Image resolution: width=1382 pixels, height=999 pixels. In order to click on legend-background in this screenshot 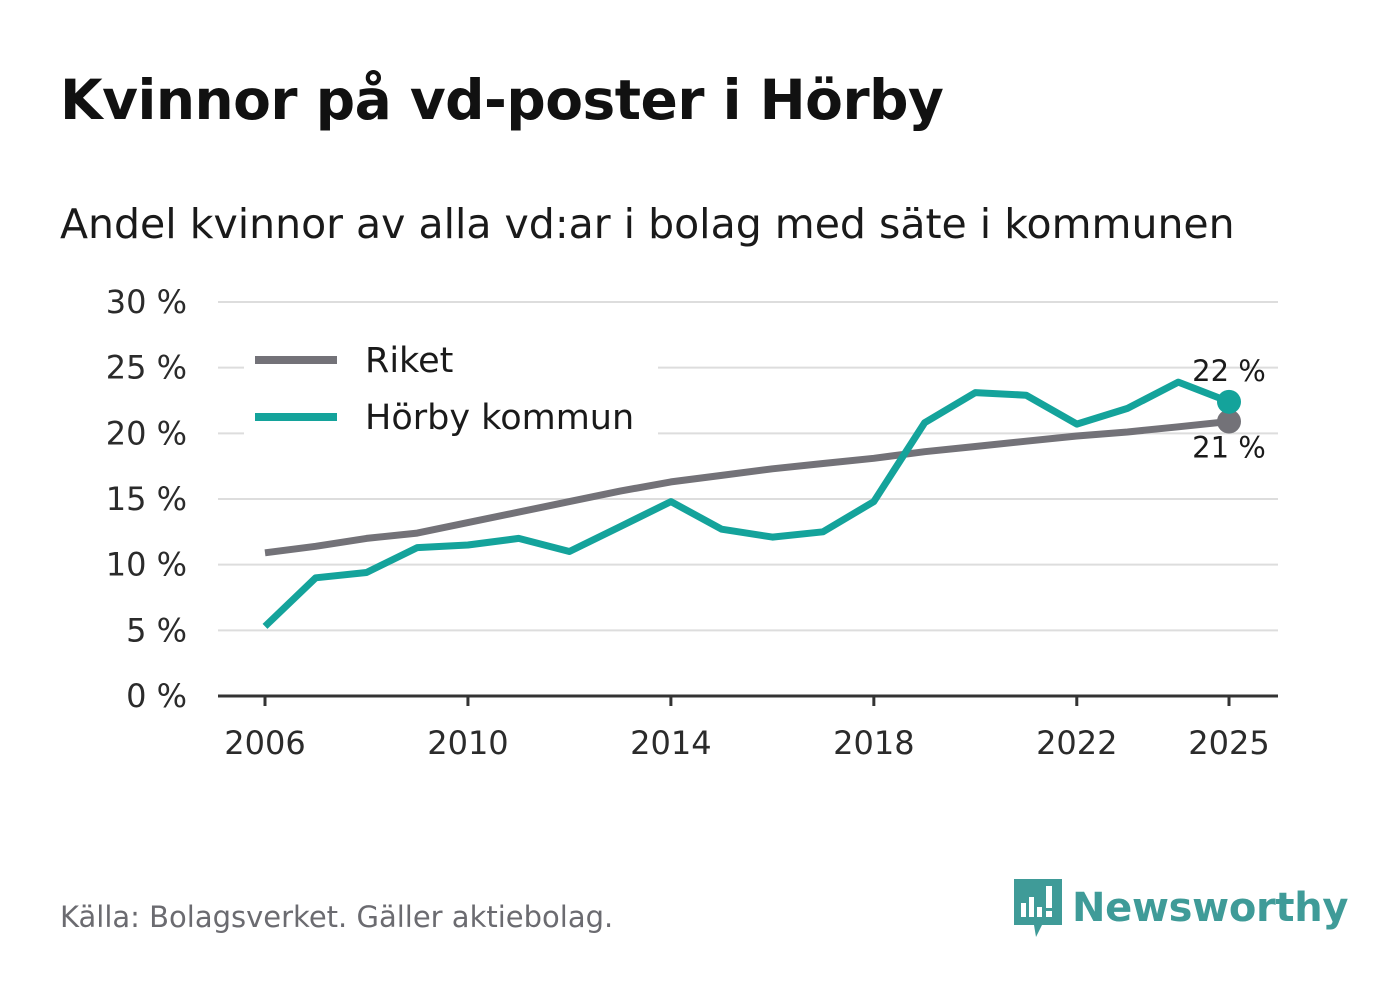, I will do `click(451, 389)`.